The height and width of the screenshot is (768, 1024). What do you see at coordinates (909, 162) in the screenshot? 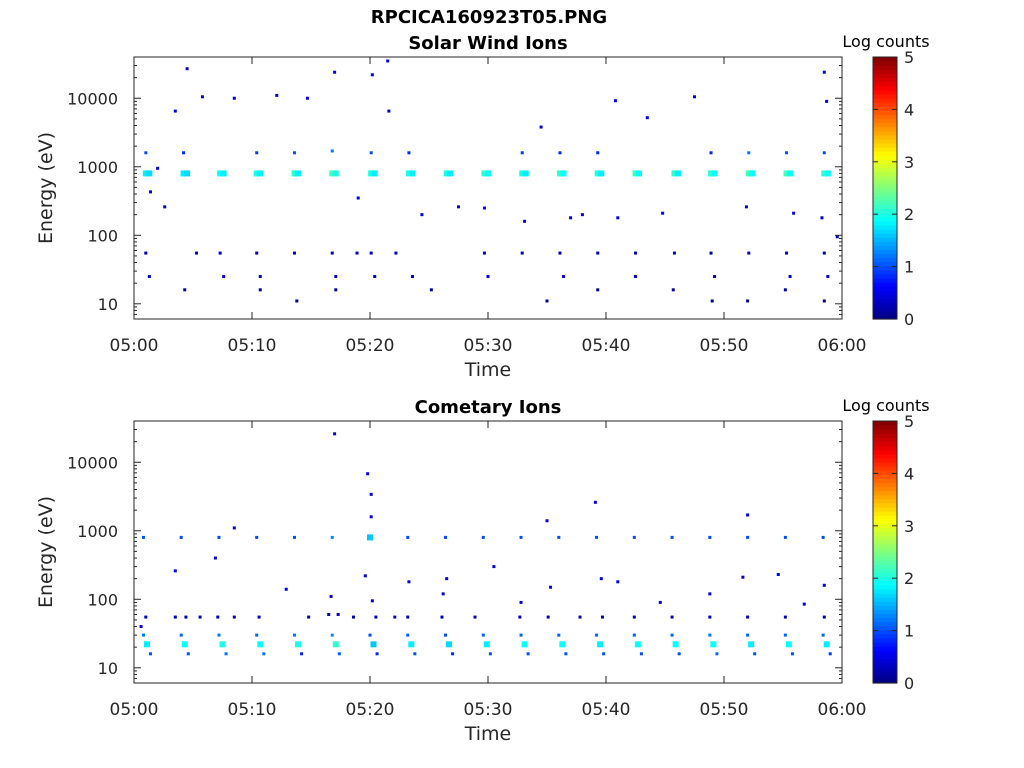
I see `colorbar-tick-label: 3` at bounding box center [909, 162].